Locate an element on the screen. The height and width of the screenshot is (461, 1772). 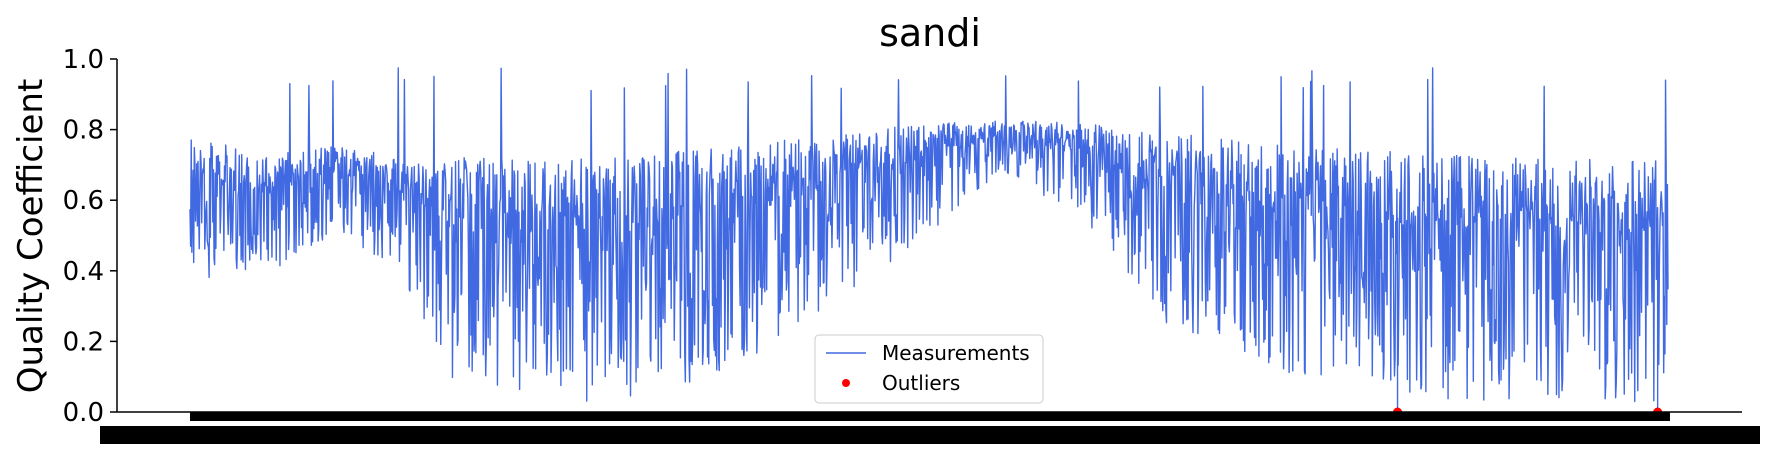
legend-measurements-label: Measurements is located at coordinates (956, 353).